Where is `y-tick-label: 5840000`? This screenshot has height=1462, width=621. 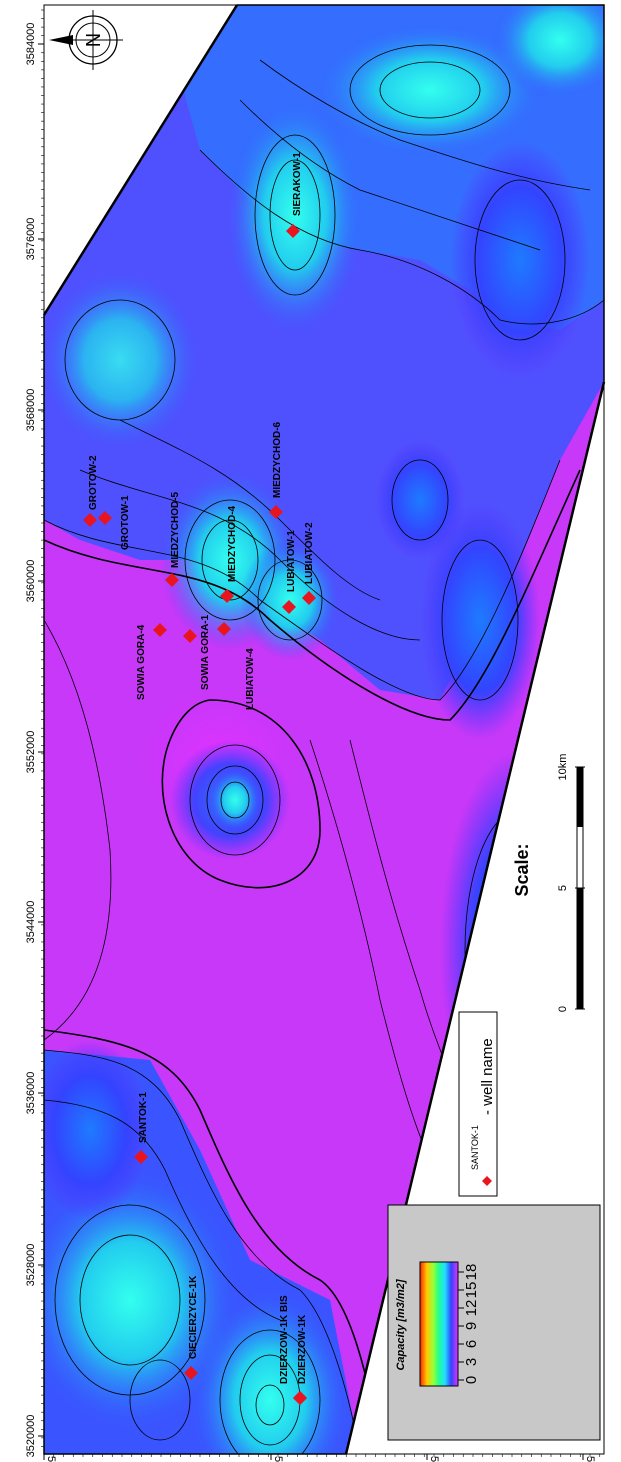
y-tick-label: 5840000 is located at coordinates (278, 1459).